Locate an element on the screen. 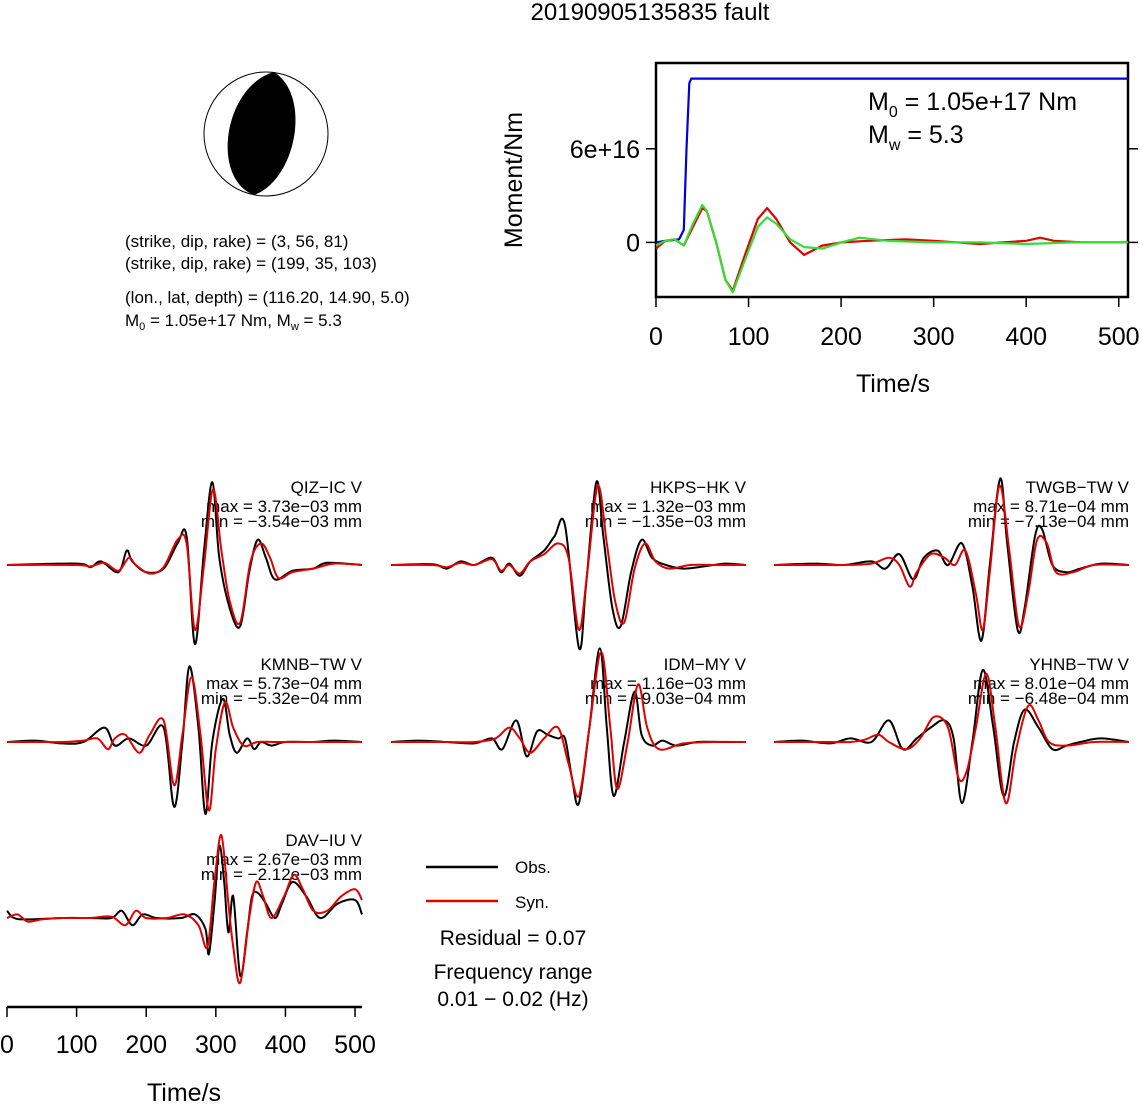  waveform-x-tick-label: 400 is located at coordinates (286, 1045).